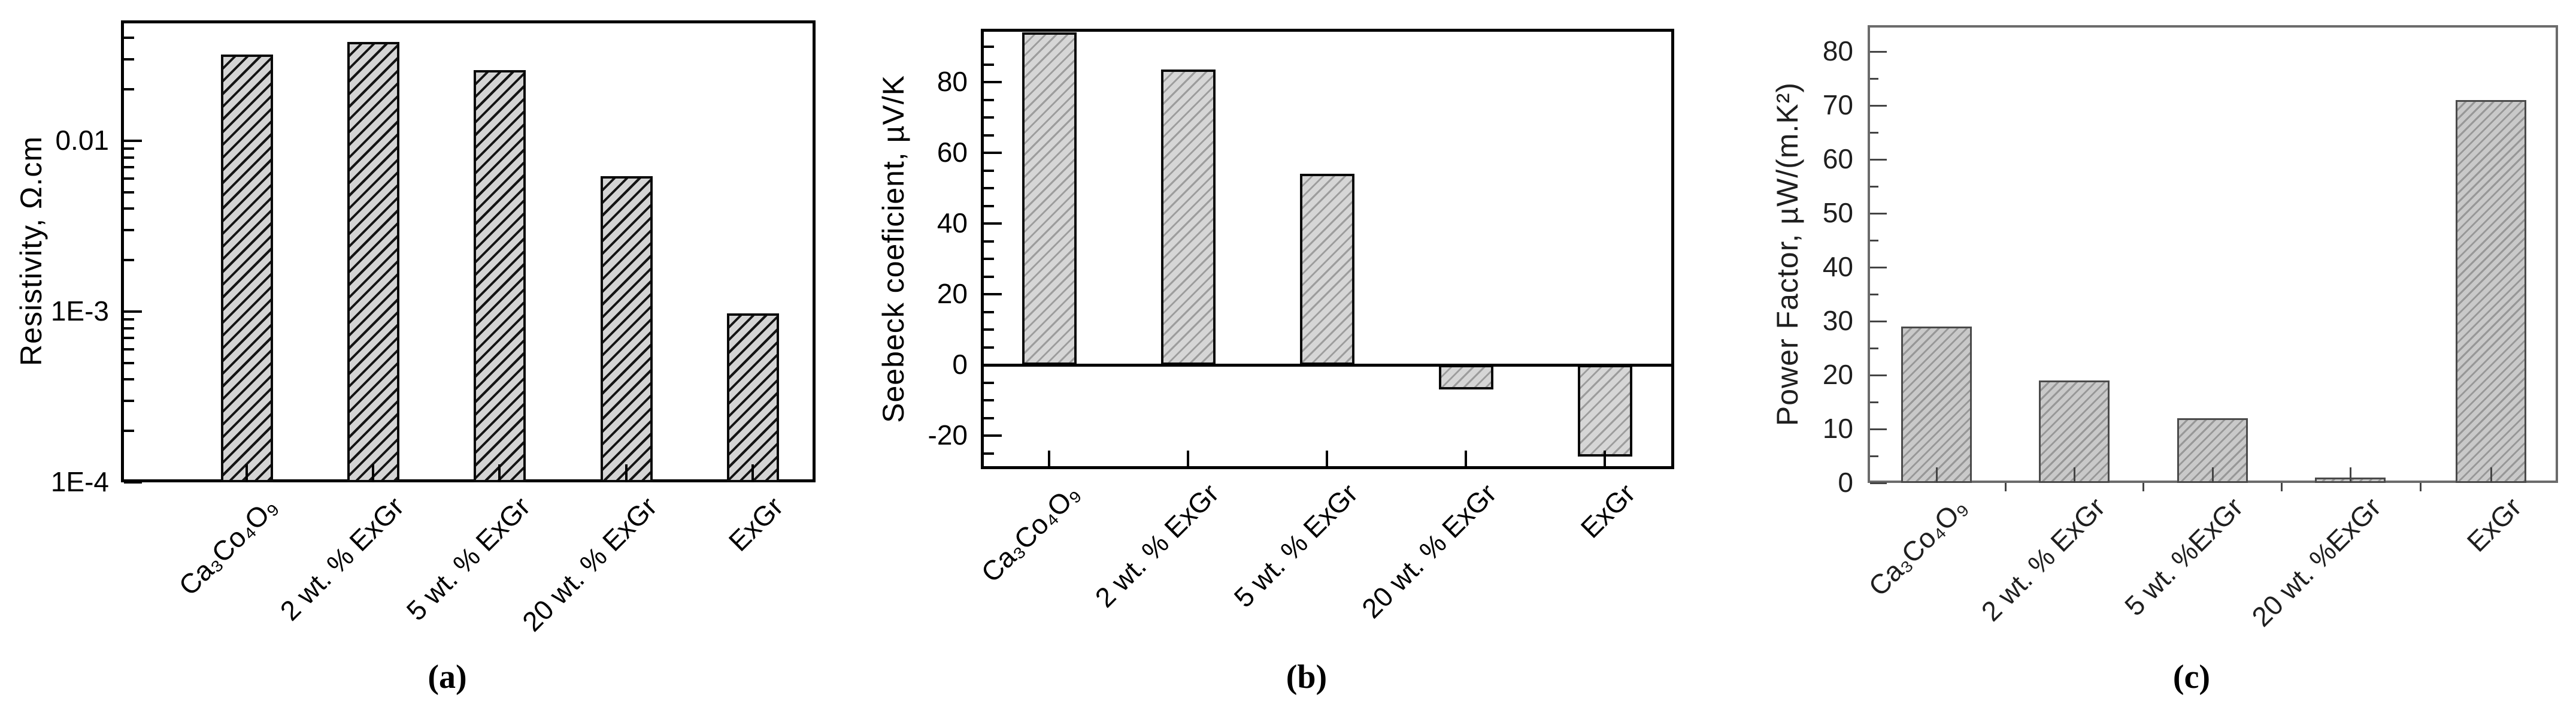 This screenshot has height=725, width=2576. What do you see at coordinates (948, 435) in the screenshot?
I see `y-tick-label: -20` at bounding box center [948, 435].